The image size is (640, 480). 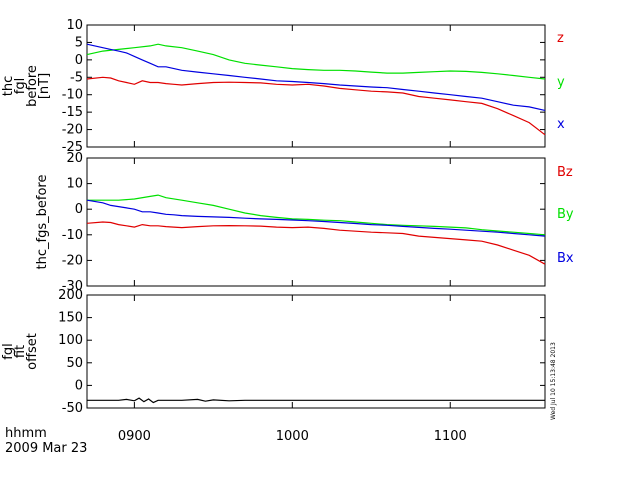 What do you see at coordinates (450, 436) in the screenshot?
I see `x-tick-label: 1100` at bounding box center [450, 436].